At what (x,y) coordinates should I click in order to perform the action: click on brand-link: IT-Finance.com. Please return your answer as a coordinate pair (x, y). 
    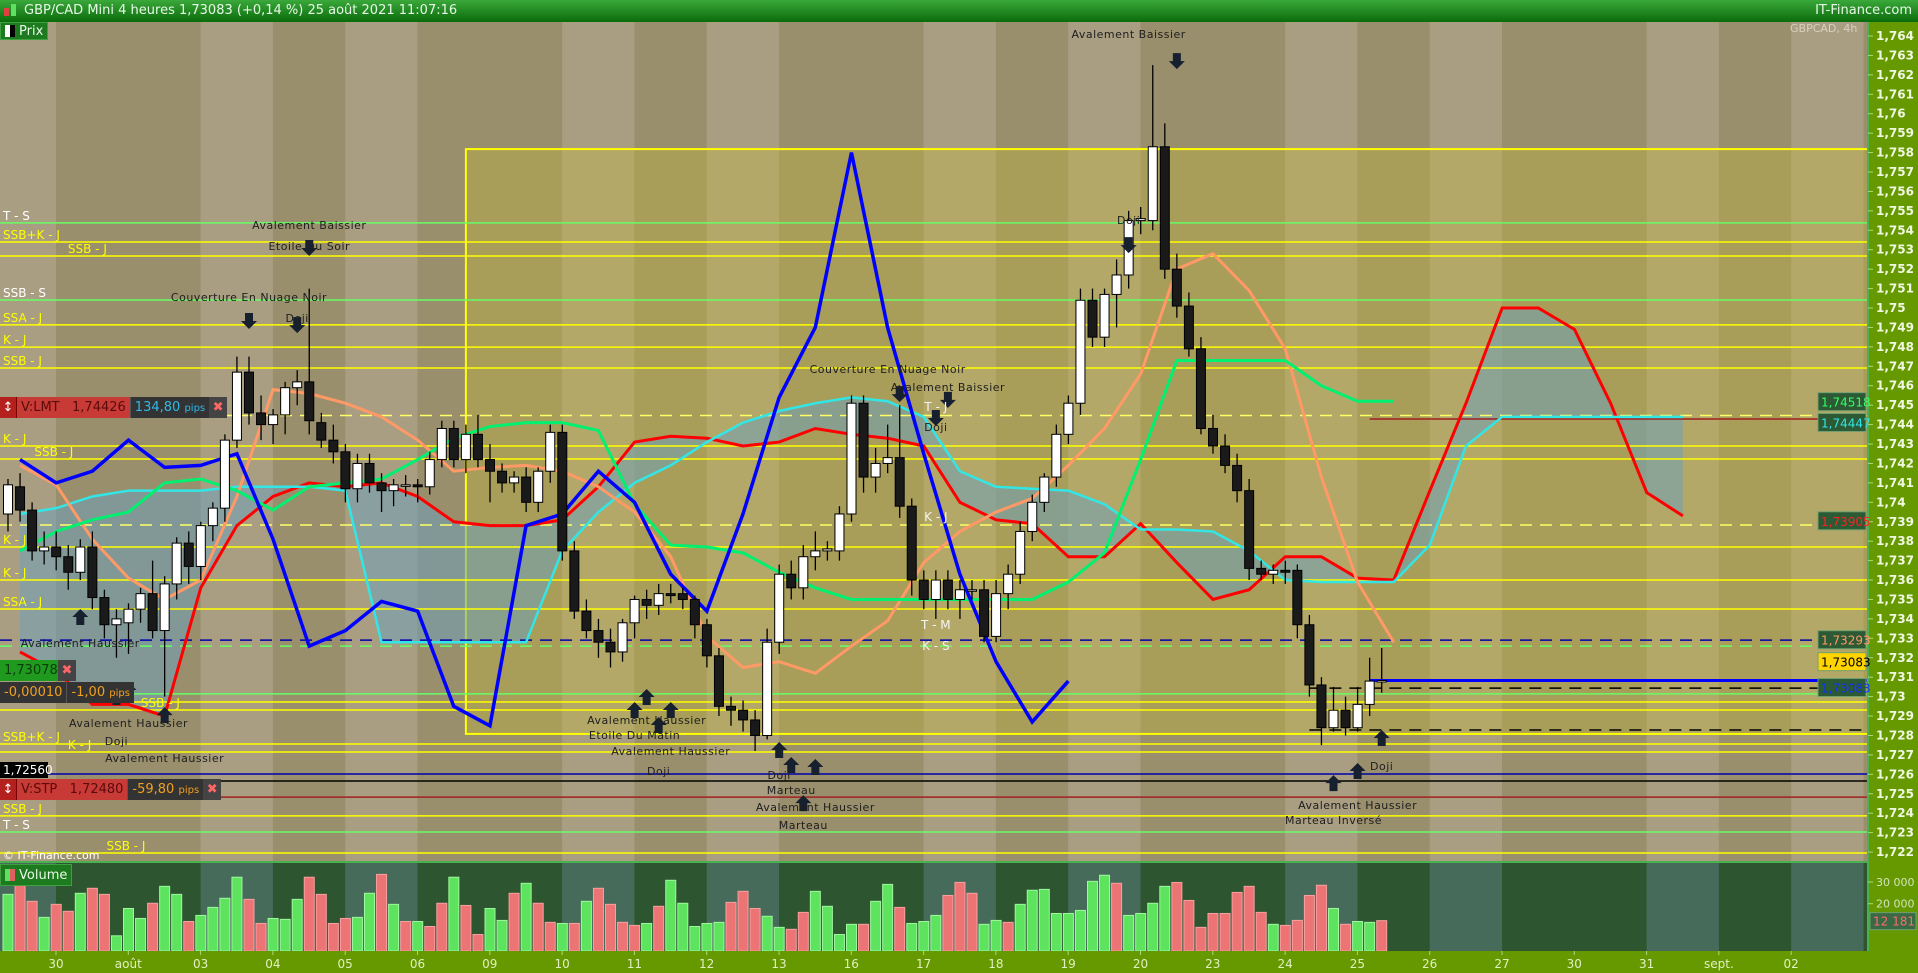
    Looking at the image, I should click on (1863, 10).